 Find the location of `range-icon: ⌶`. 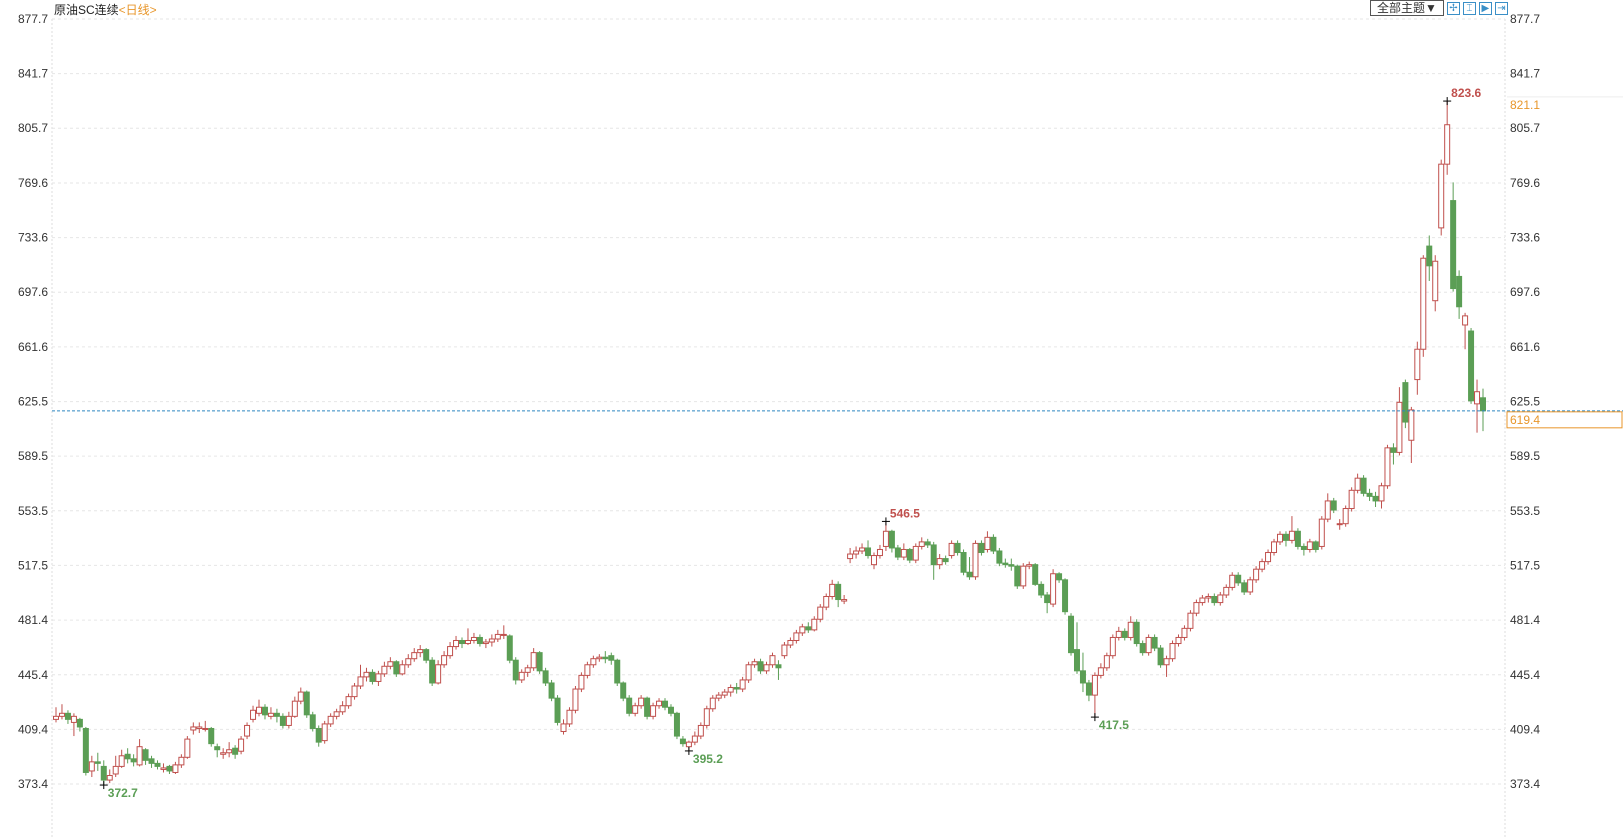

range-icon: ⌶ is located at coordinates (1469, 8).